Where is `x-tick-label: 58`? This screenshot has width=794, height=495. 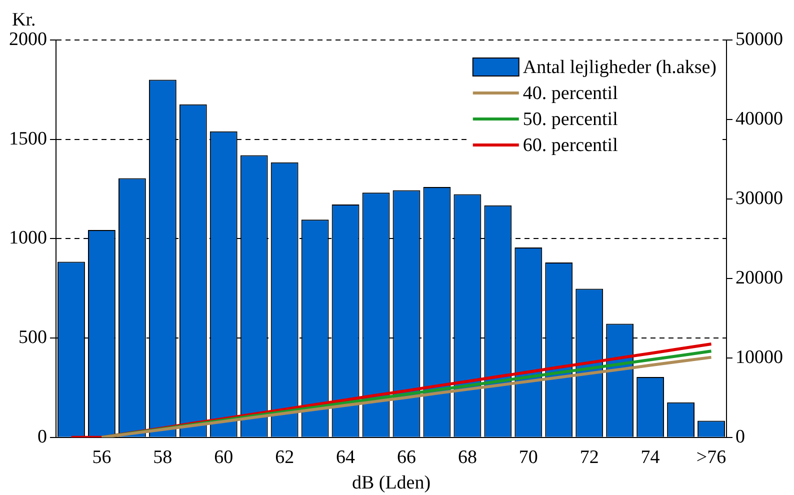
x-tick-label: 58 is located at coordinates (162, 457).